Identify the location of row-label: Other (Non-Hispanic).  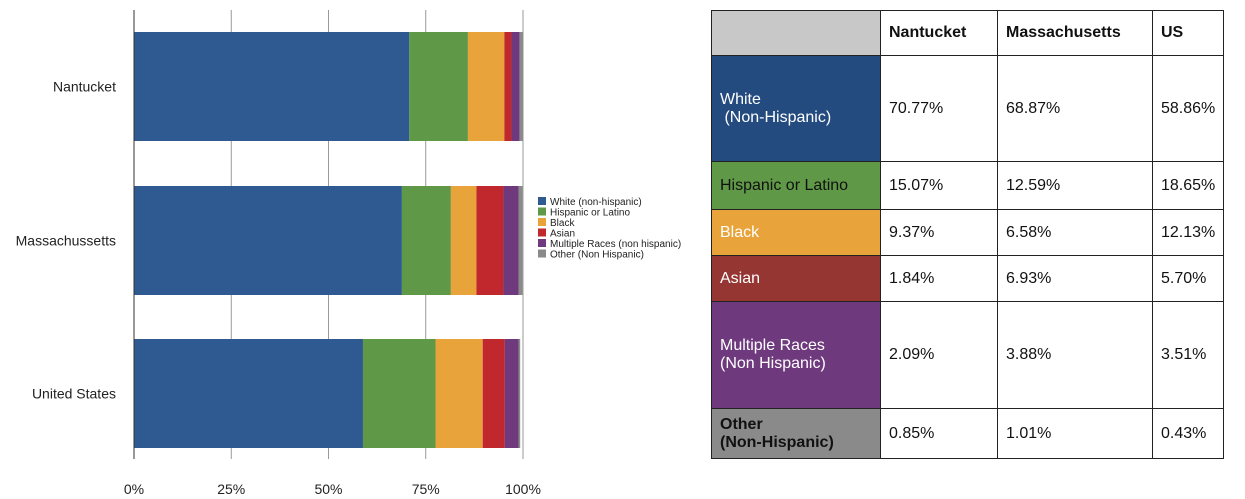
(796, 433).